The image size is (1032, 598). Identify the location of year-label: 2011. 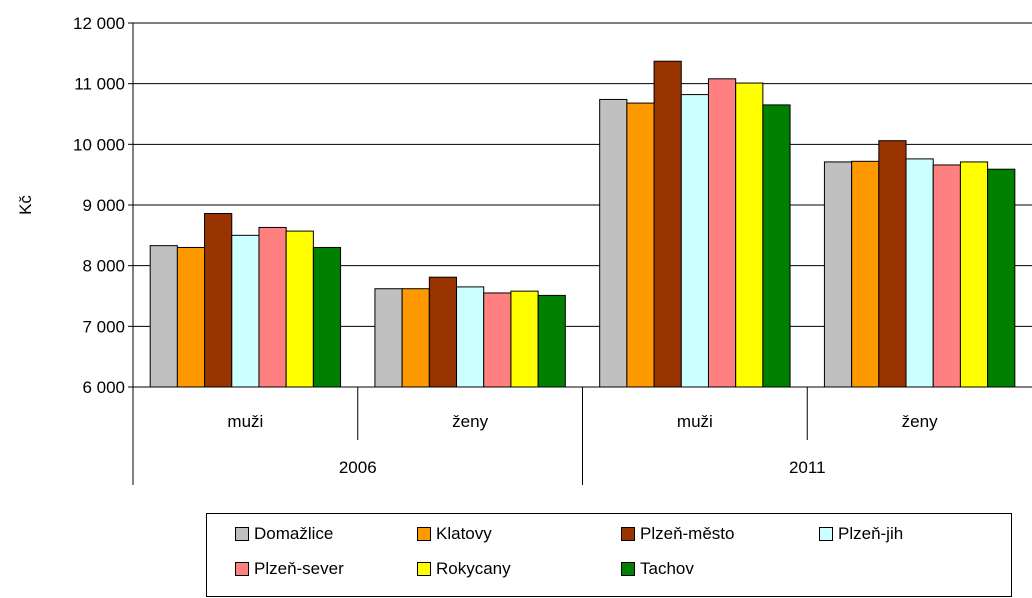
(807, 467).